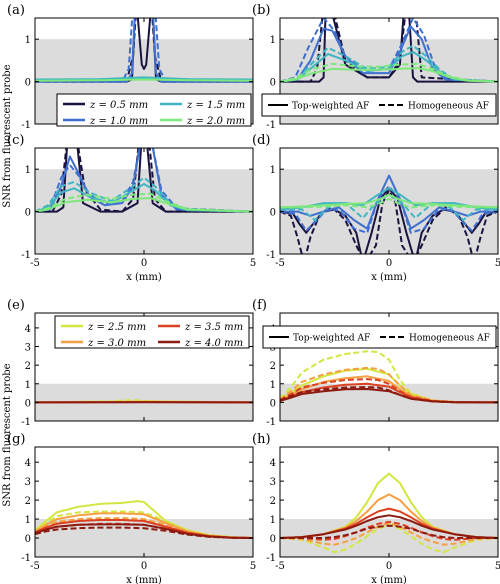  I want to click on panel-label: (f), so click(259, 305).